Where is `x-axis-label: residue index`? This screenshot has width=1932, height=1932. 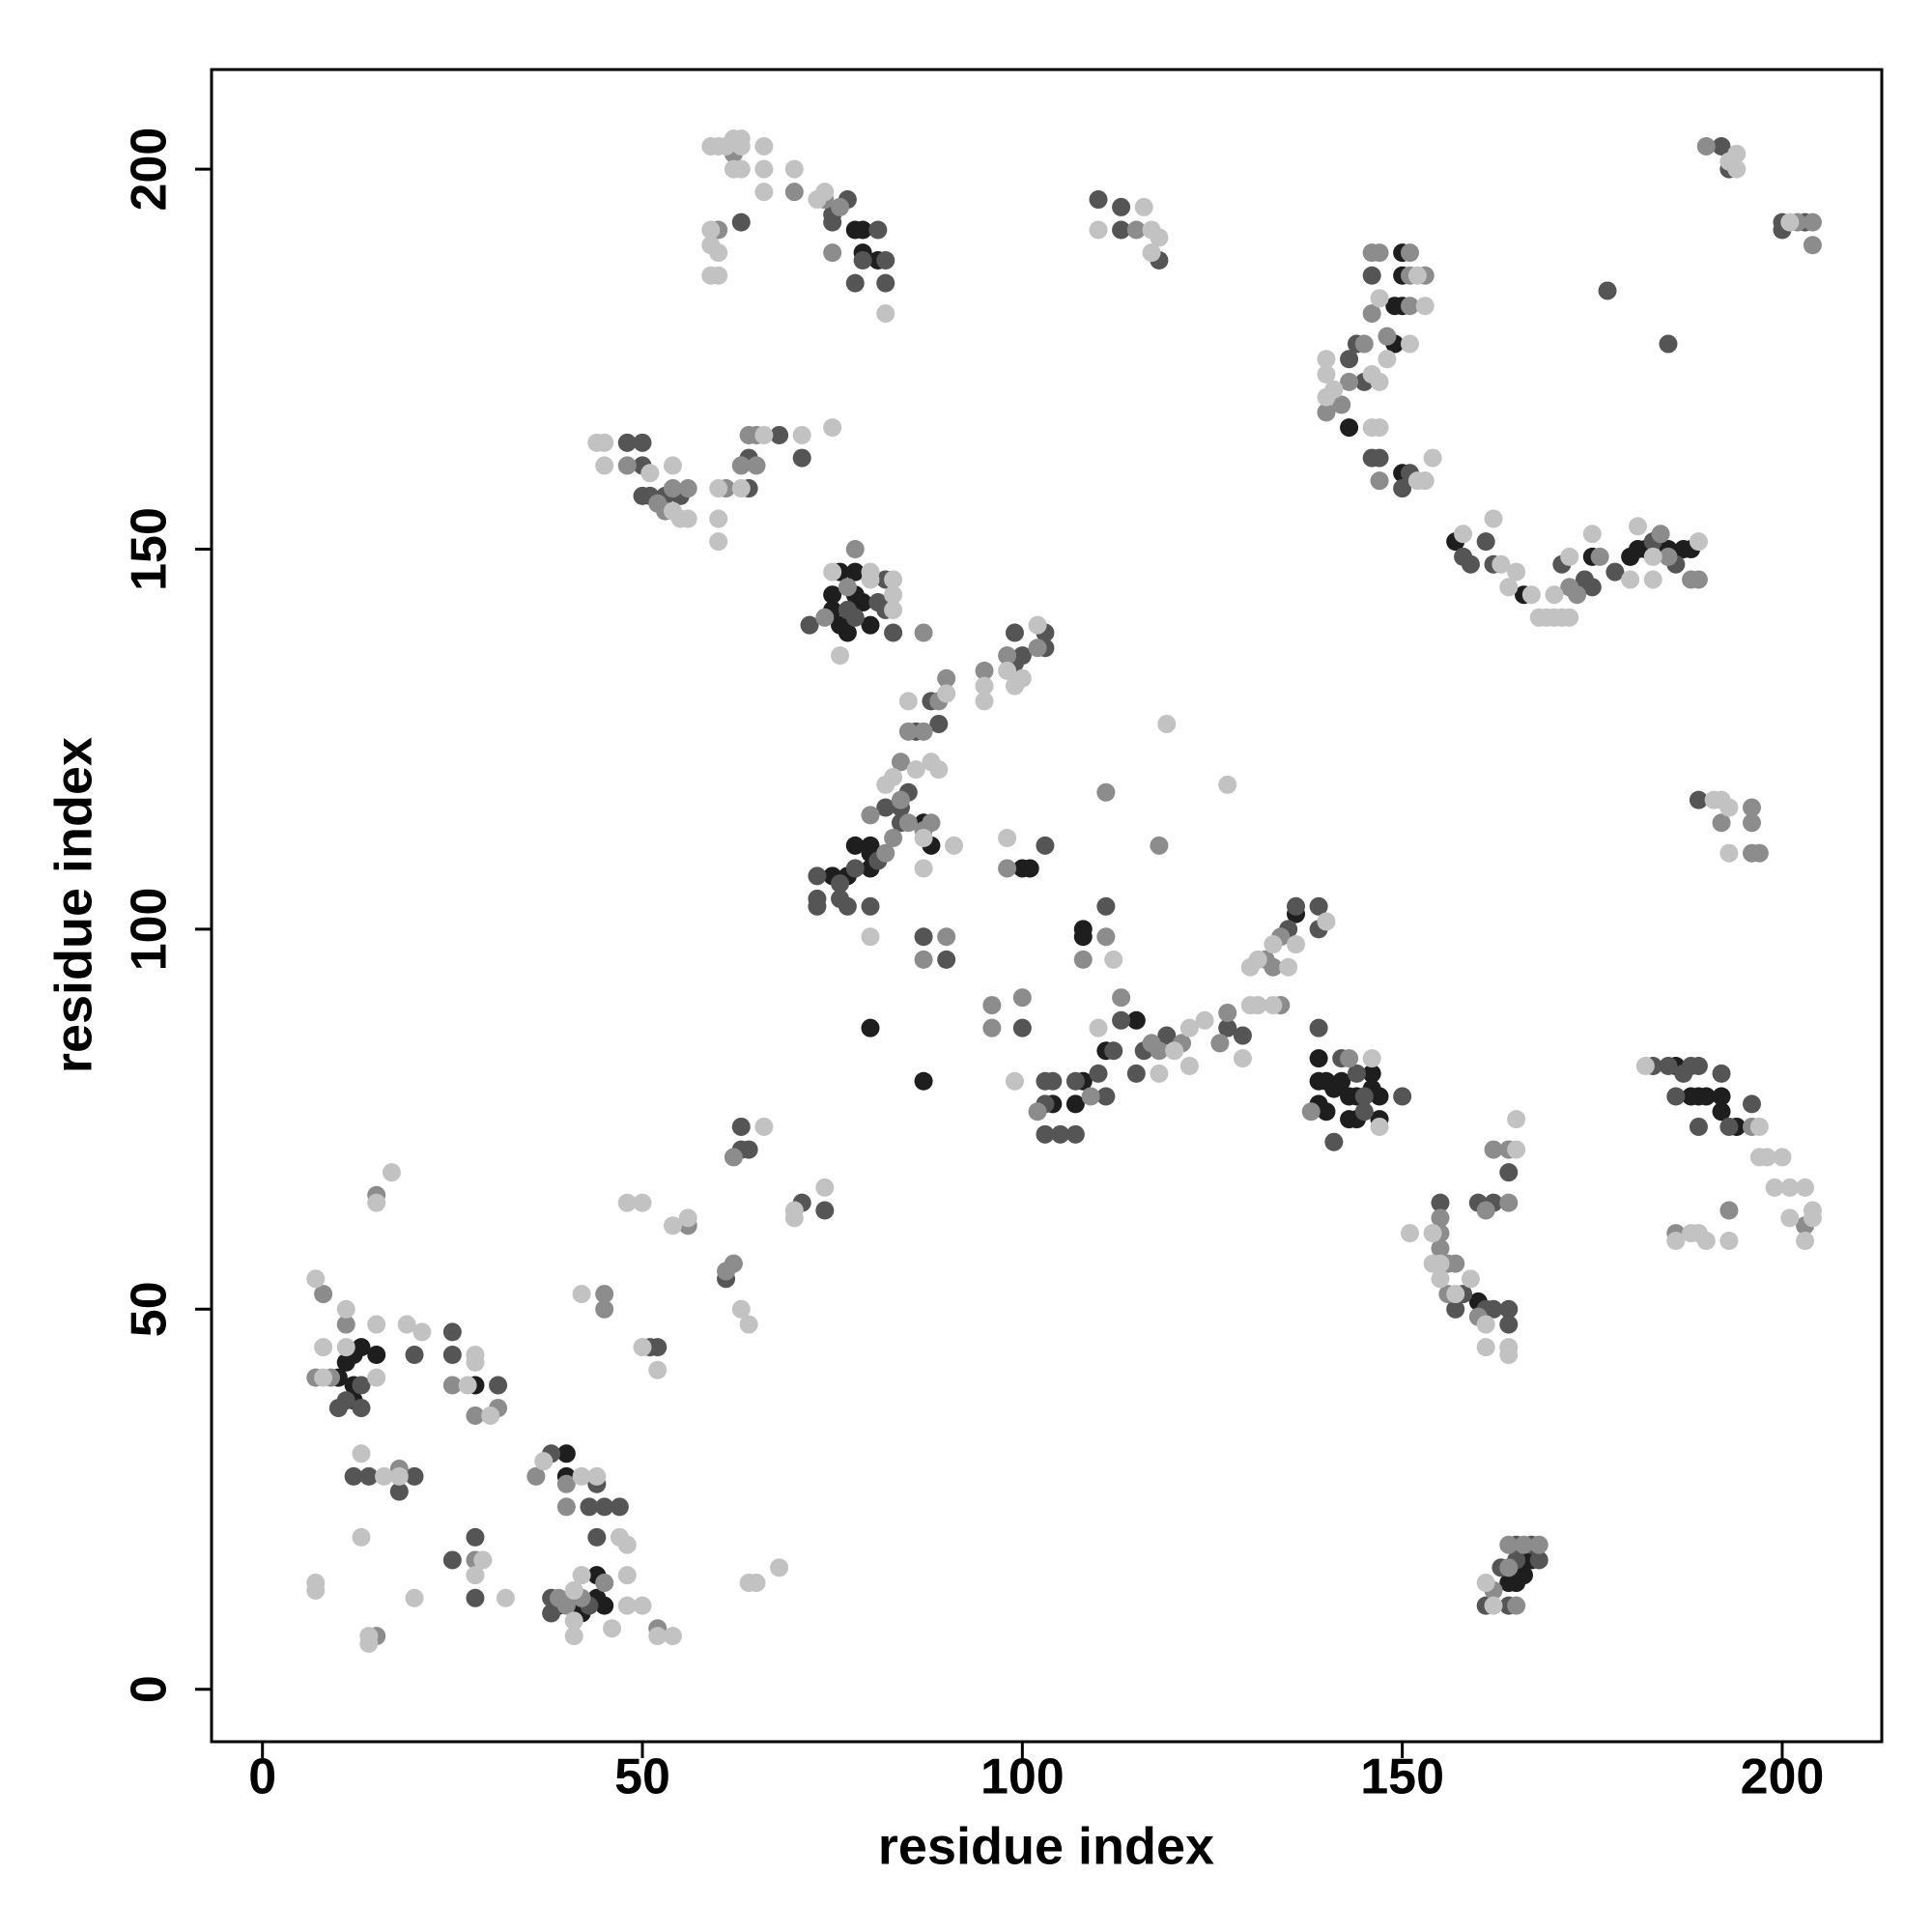
x-axis-label: residue index is located at coordinates (1046, 1846).